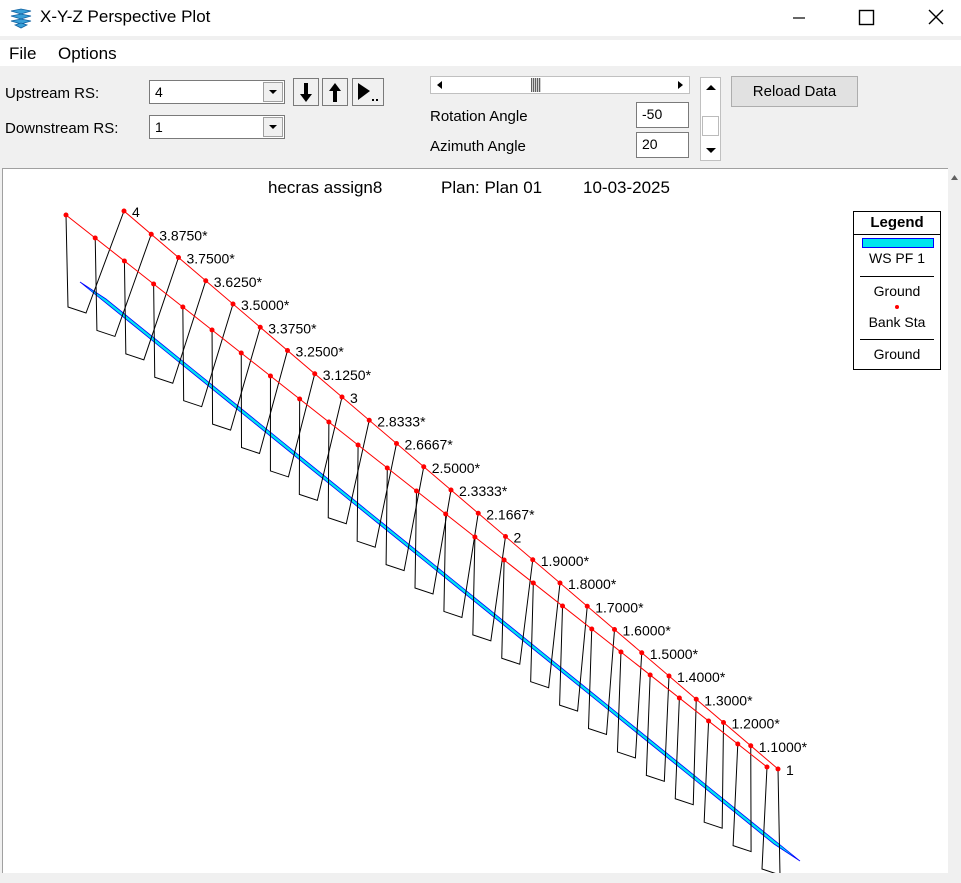  I want to click on legend: Legend WS PF 1 Ground Bank Sta Ground, so click(897, 290).